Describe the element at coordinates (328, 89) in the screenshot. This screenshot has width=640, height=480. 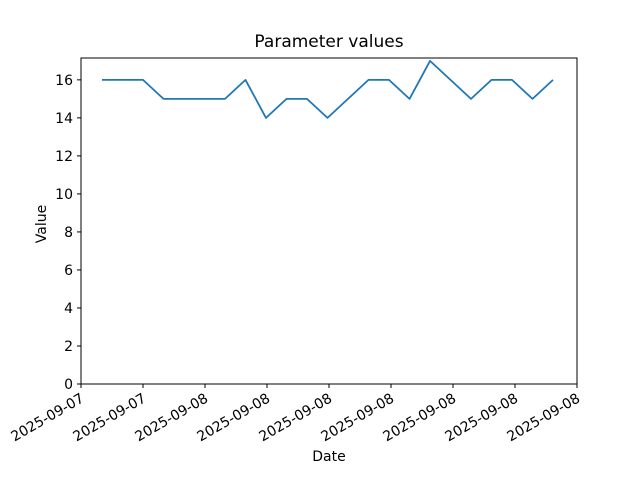
I see `data-line` at that location.